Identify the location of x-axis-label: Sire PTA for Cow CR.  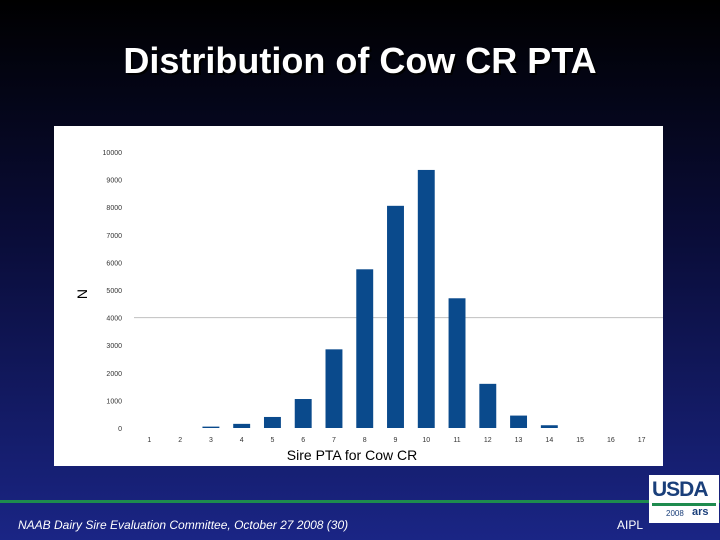
(352, 455).